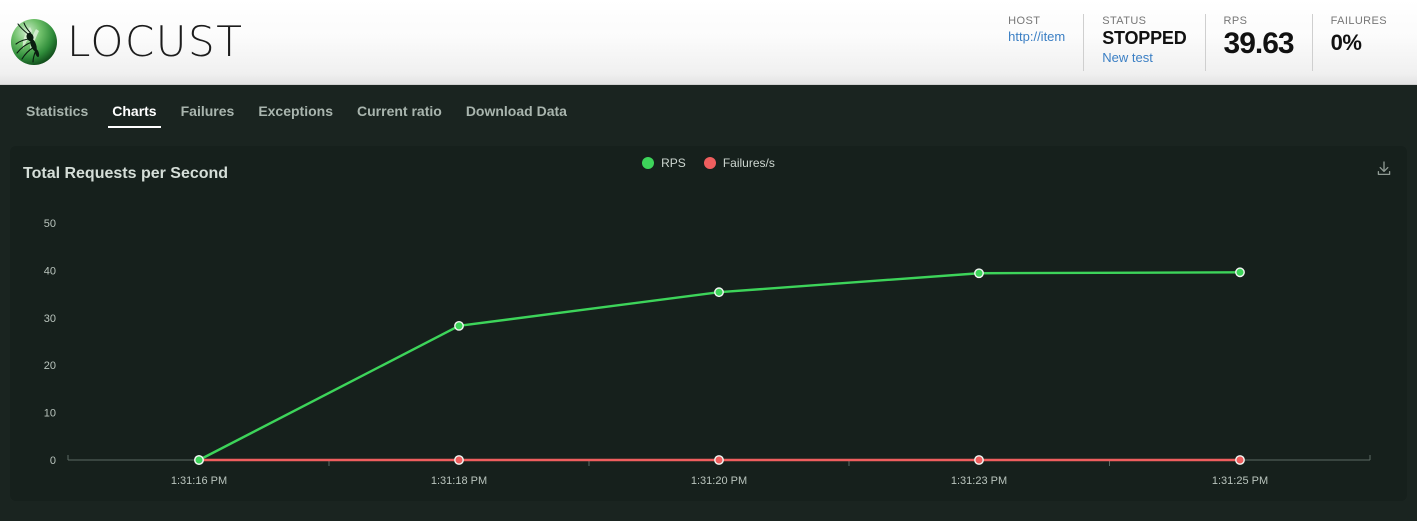  What do you see at coordinates (53, 461) in the screenshot?
I see `y-axis-tick-label: 0` at bounding box center [53, 461].